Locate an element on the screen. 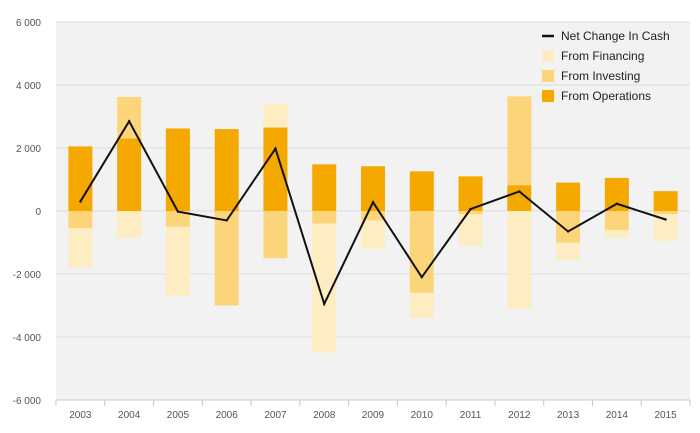 The height and width of the screenshot is (433, 700). x-tick-label: 2010 is located at coordinates (422, 415).